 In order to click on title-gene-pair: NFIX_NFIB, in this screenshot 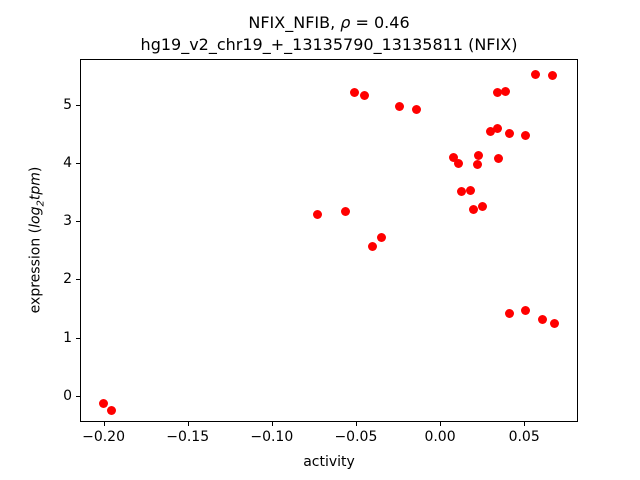, I will do `click(294, 22)`.